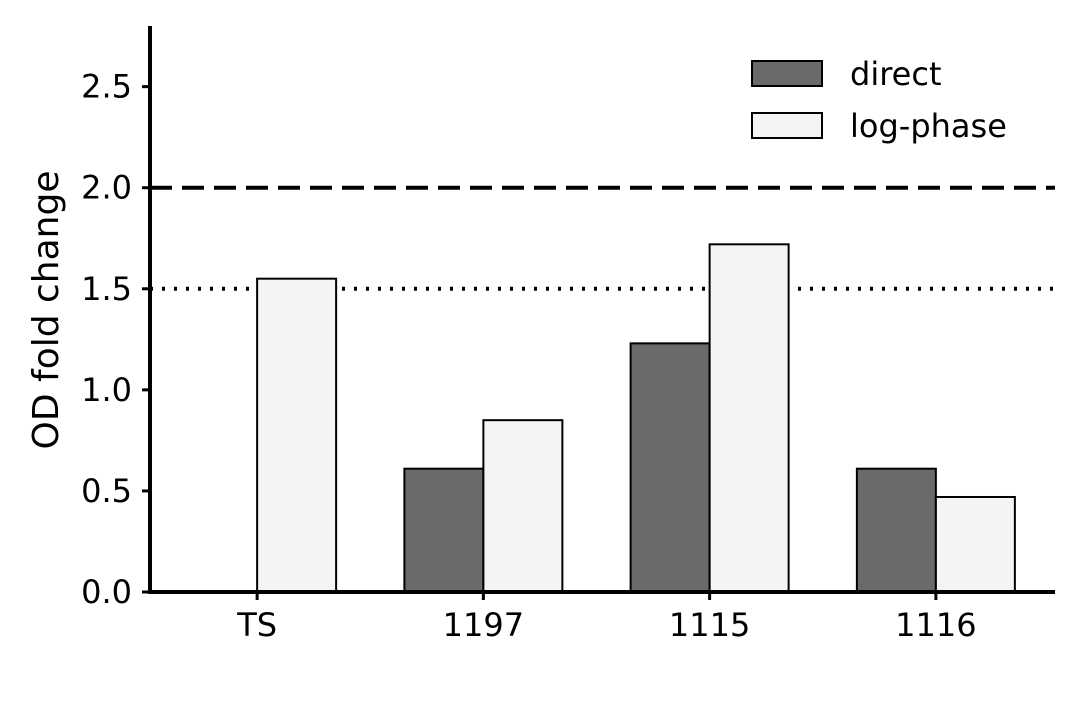 Image resolution: width=1080 pixels, height=720 pixels. What do you see at coordinates (602, 238) in the screenshot?
I see `reference-lines` at bounding box center [602, 238].